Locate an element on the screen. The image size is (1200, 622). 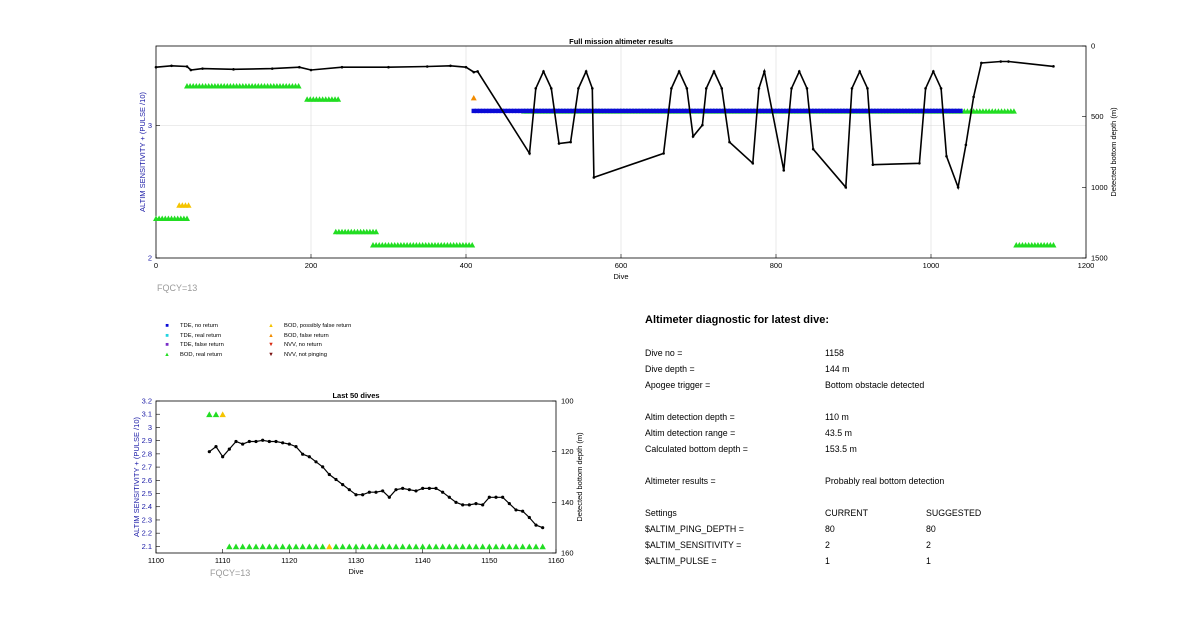
legend-item: ▼ NVV, not pinging is located at coordinates (295, 355).